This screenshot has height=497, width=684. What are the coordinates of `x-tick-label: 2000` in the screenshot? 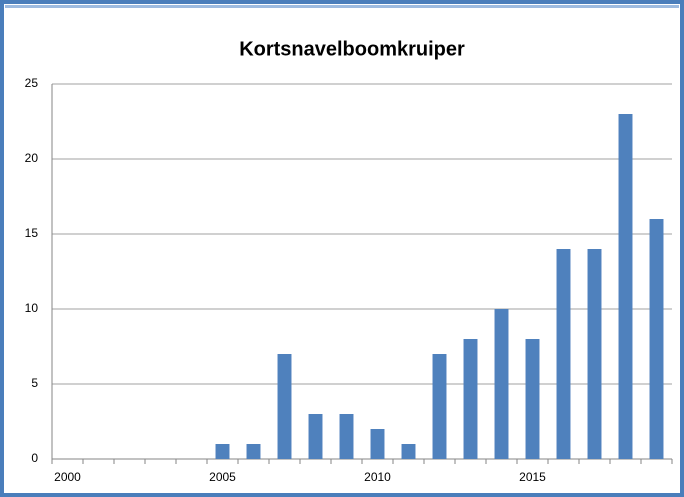 It's located at (67, 477).